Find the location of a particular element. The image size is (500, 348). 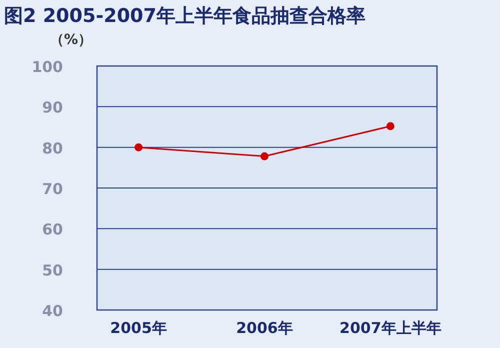

y-tick-label: 50 is located at coordinates (52, 270).